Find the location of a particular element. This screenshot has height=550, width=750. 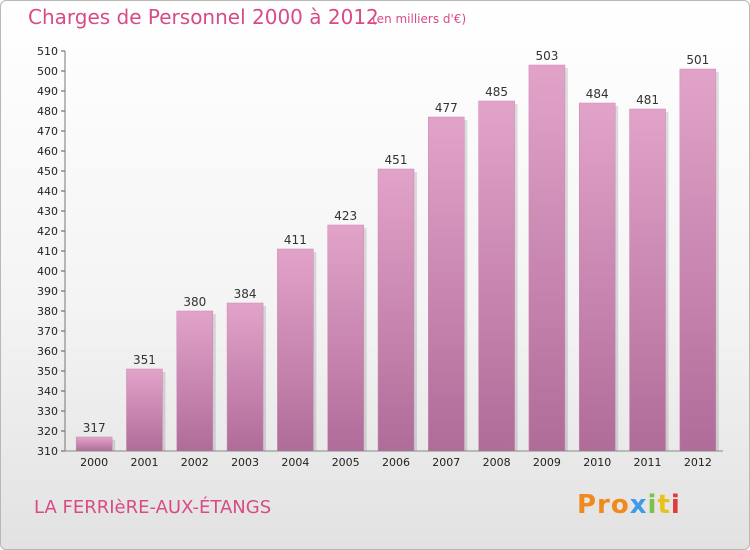

data-label-2004: 411 is located at coordinates (295, 240).